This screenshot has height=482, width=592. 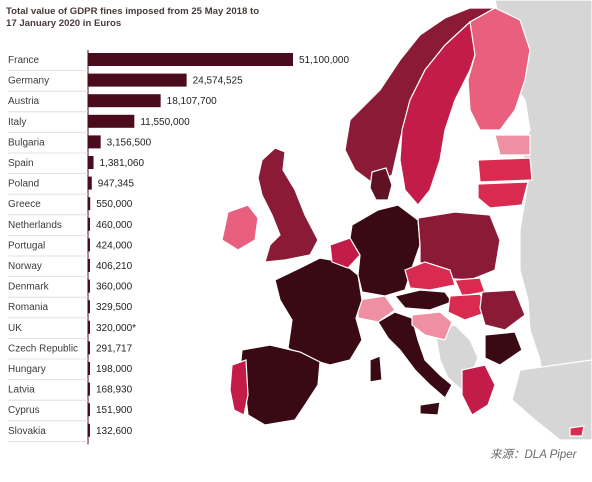 What do you see at coordinates (502, 310) in the screenshot?
I see `map-region-romania` at bounding box center [502, 310].